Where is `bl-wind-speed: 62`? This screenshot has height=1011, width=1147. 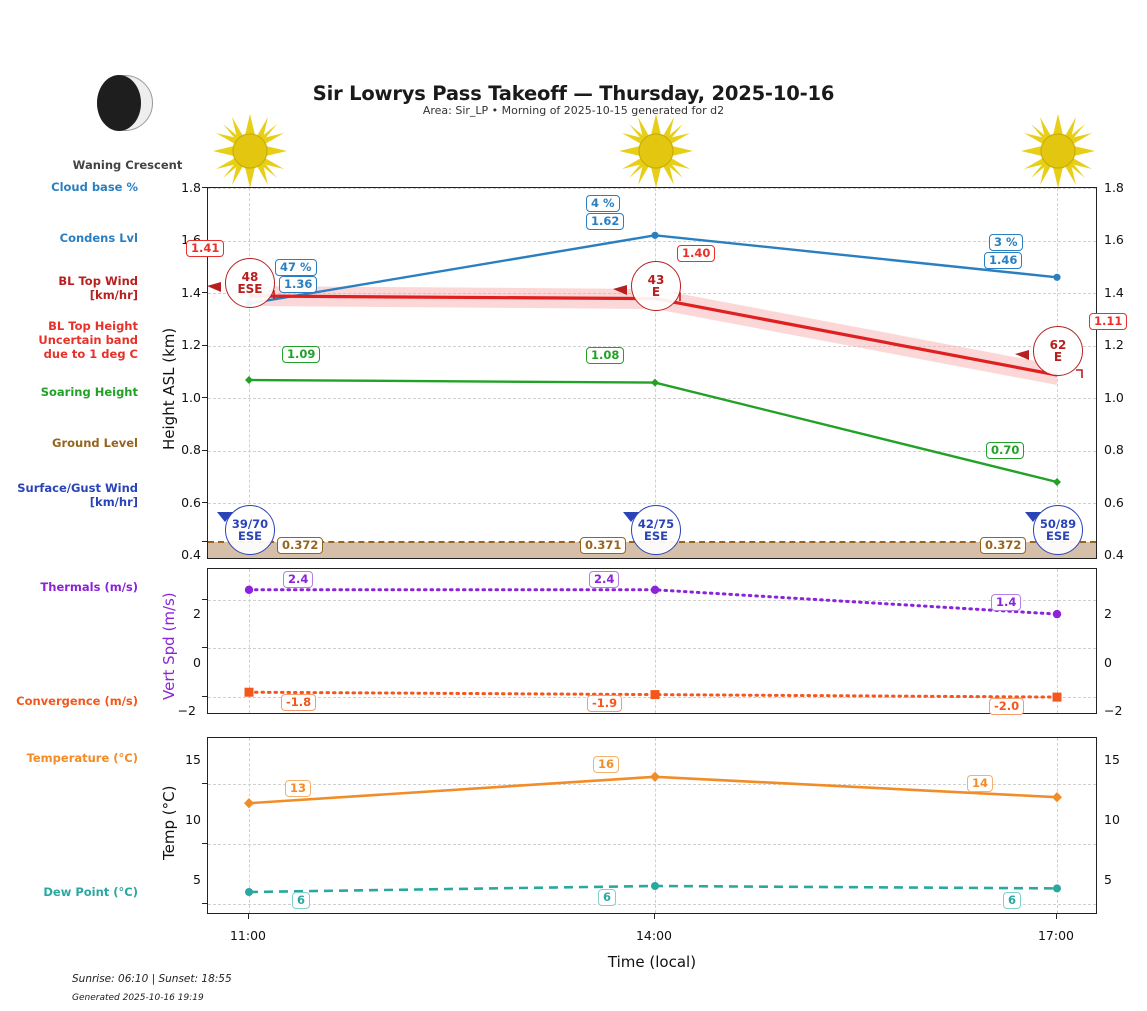 bl-wind-speed: 62 is located at coordinates (1058, 345).